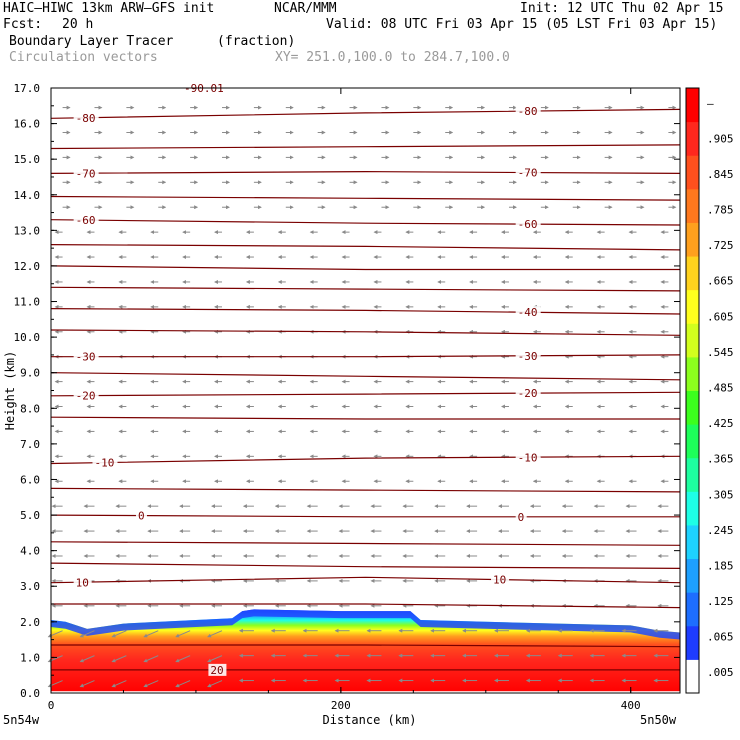 The height and width of the screenshot is (740, 740). What do you see at coordinates (658, 720) in the screenshot?
I see `x-end-label: 5n50w` at bounding box center [658, 720].